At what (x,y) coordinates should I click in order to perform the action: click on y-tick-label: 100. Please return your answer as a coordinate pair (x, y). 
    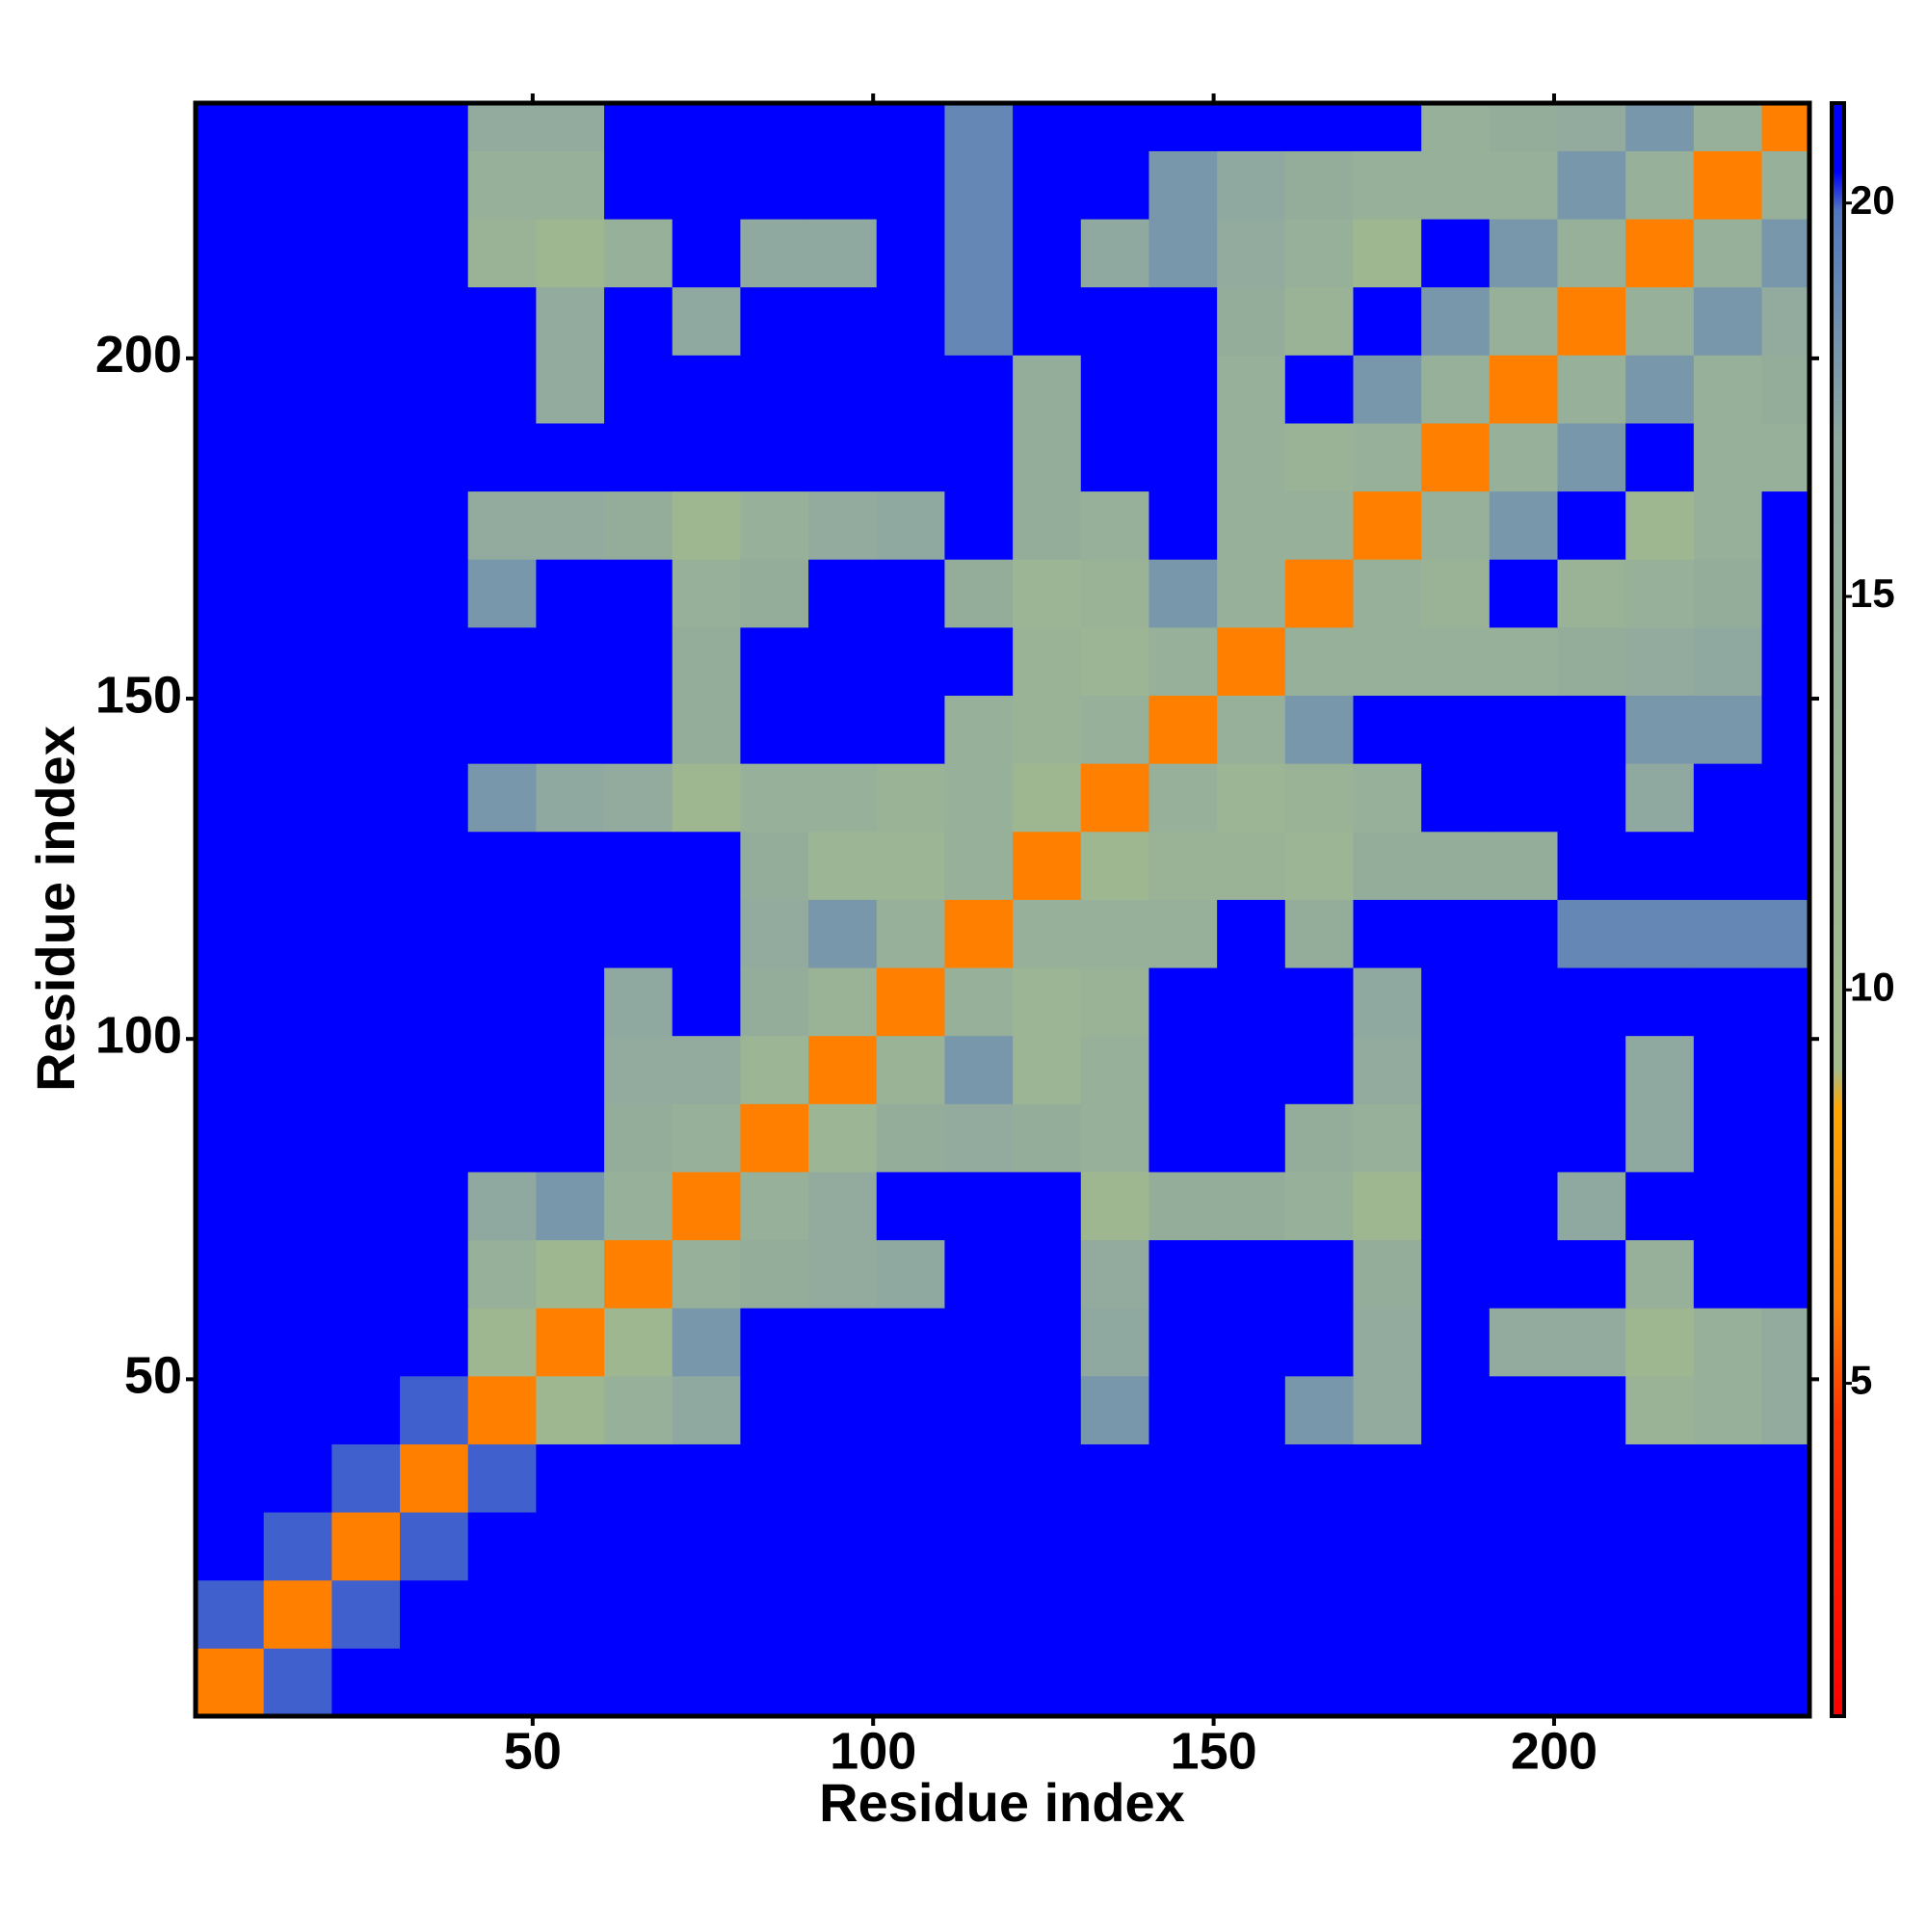
    Looking at the image, I should click on (138, 1035).